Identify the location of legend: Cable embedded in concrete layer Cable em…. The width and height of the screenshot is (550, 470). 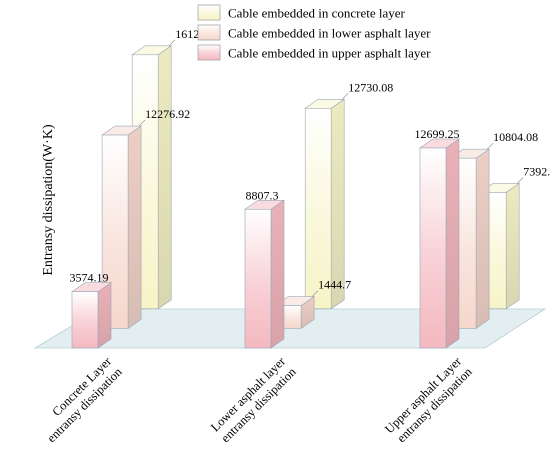
(314, 33).